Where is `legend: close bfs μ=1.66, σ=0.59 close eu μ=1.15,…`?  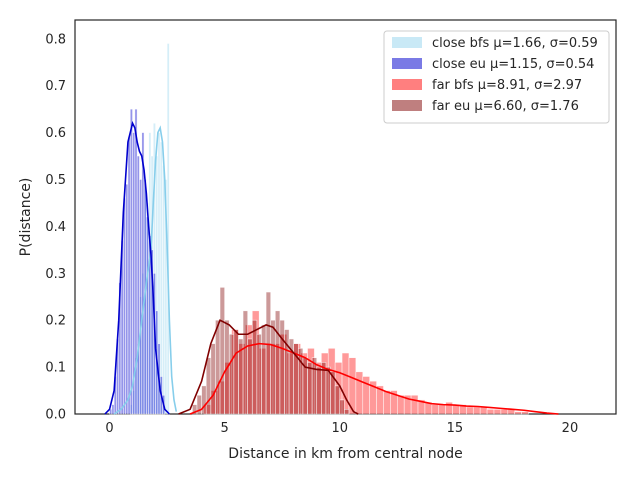 legend: close bfs μ=1.66, σ=0.59 close eu μ=1.15,… is located at coordinates (496, 77).